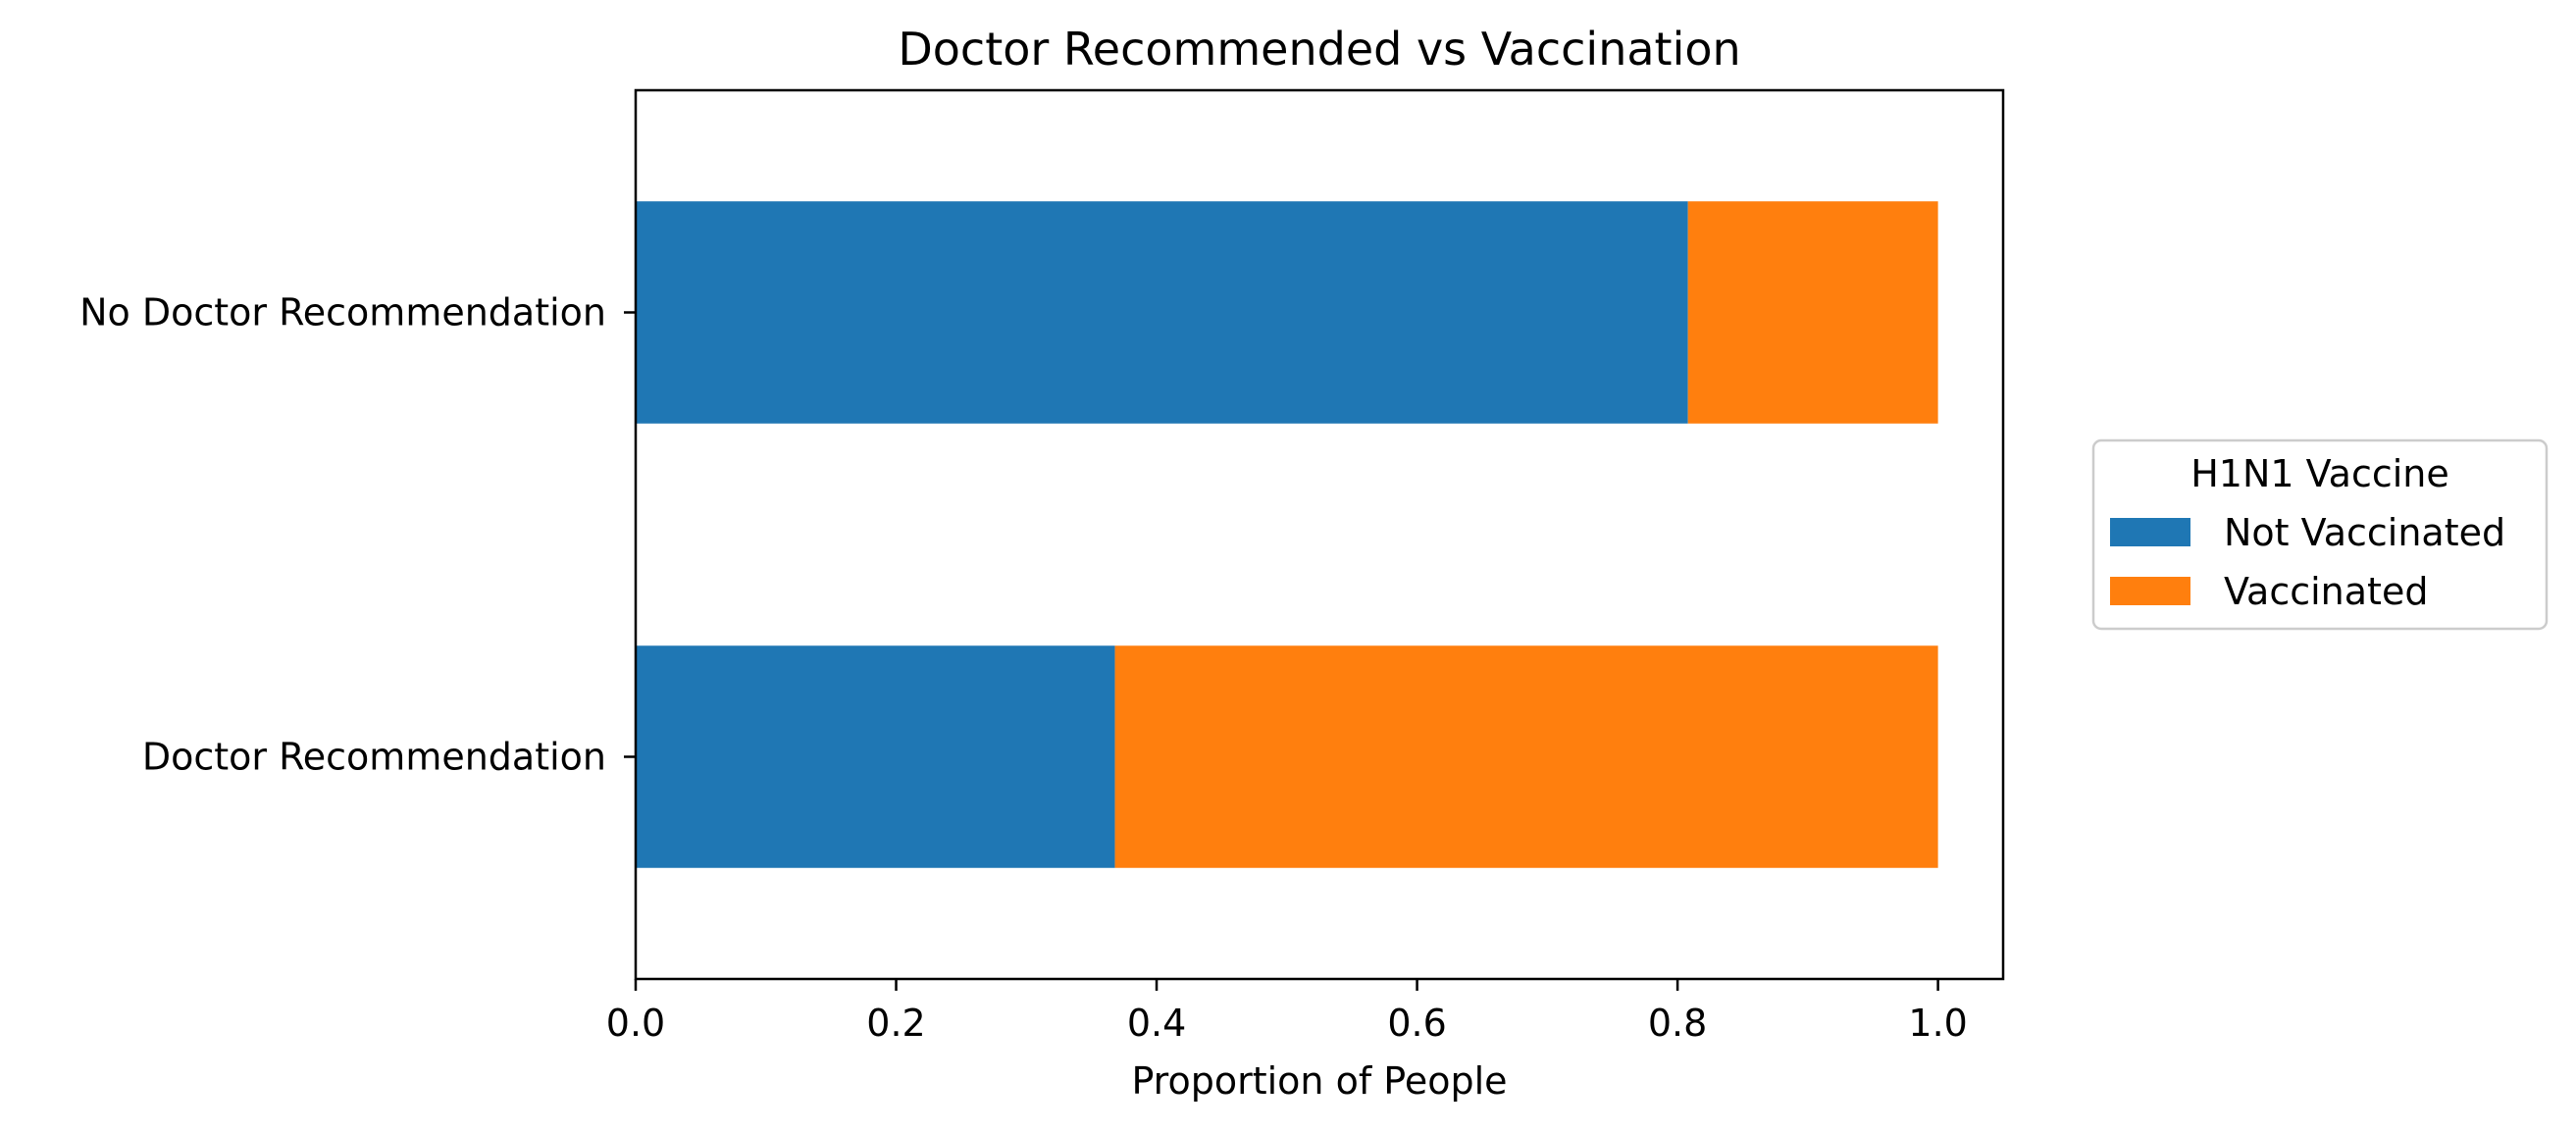 The height and width of the screenshot is (1132, 2576). I want to click on legend-box, so click(2320, 534).